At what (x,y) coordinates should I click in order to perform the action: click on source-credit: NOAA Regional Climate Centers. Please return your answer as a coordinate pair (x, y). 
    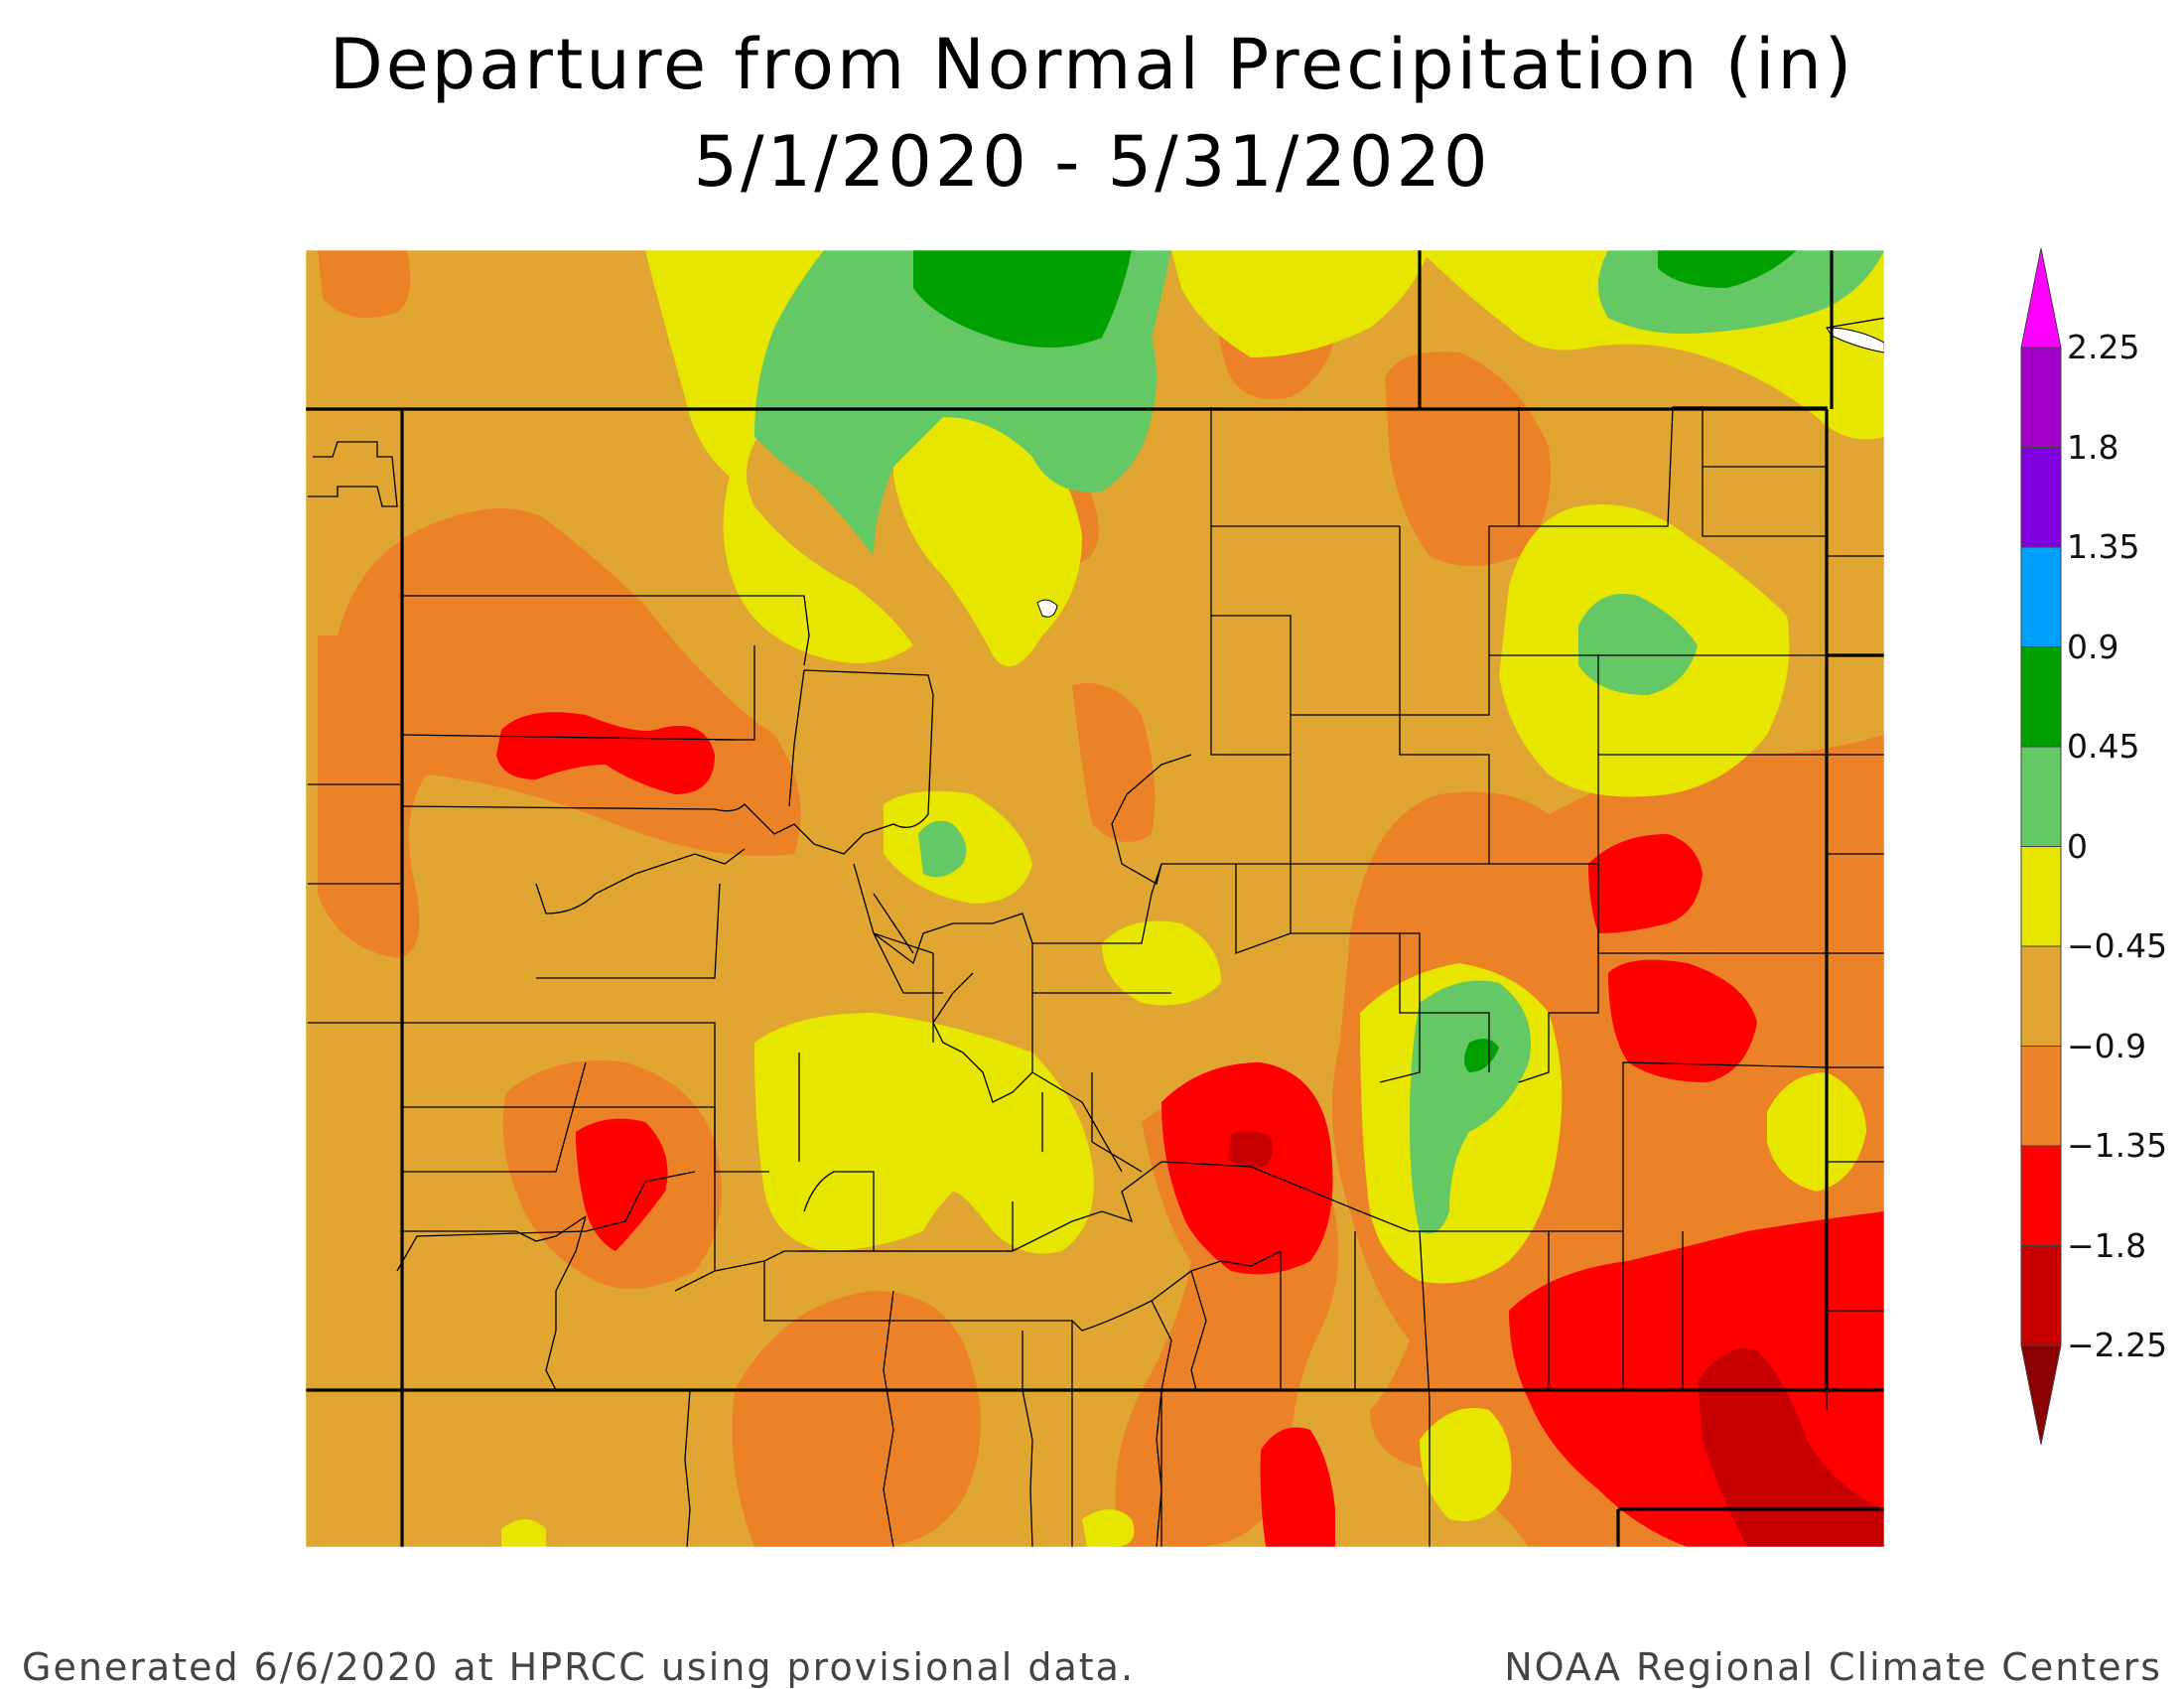
    Looking at the image, I should click on (1833, 1667).